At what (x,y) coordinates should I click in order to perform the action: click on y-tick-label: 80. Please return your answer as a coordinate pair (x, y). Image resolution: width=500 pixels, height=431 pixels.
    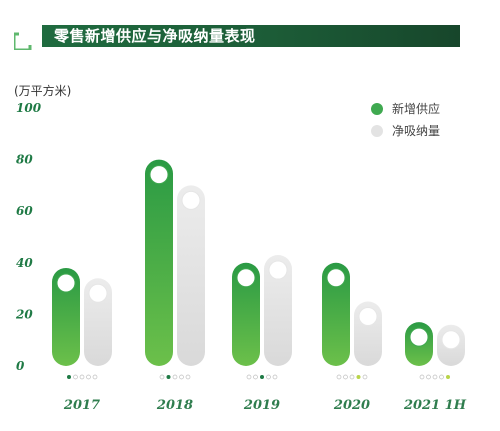
    Looking at the image, I should click on (24, 160).